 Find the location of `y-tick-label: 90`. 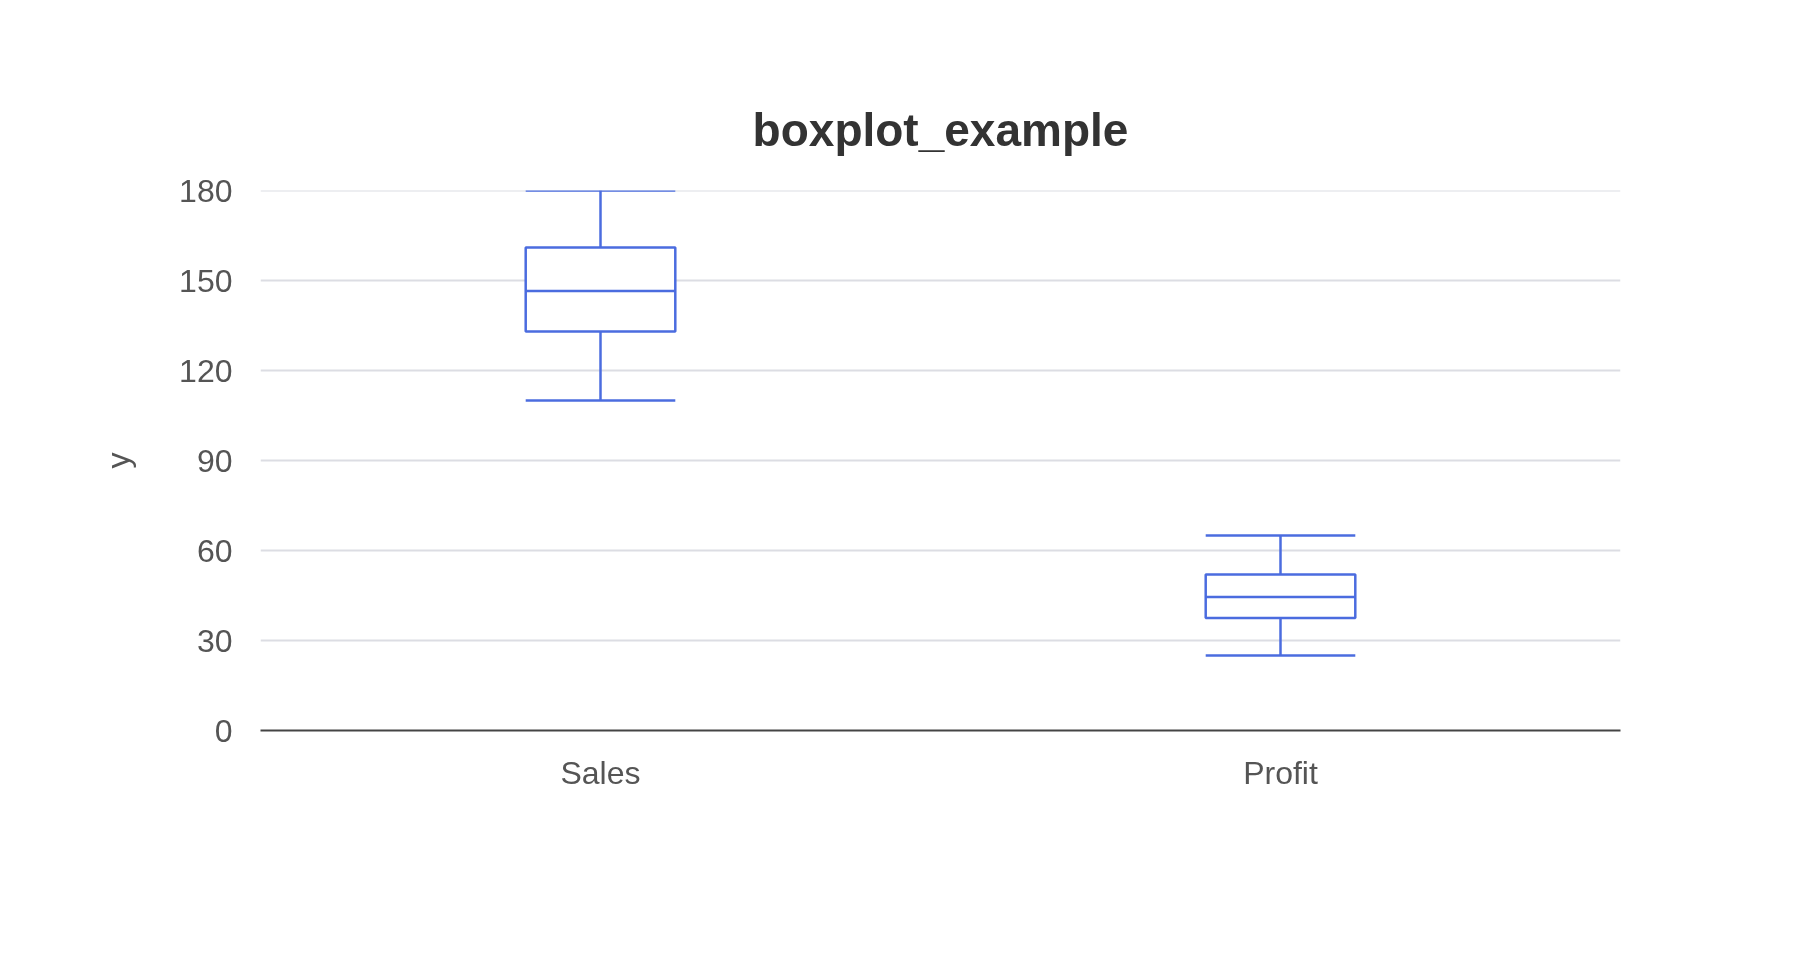

y-tick-label: 90 is located at coordinates (214, 460).